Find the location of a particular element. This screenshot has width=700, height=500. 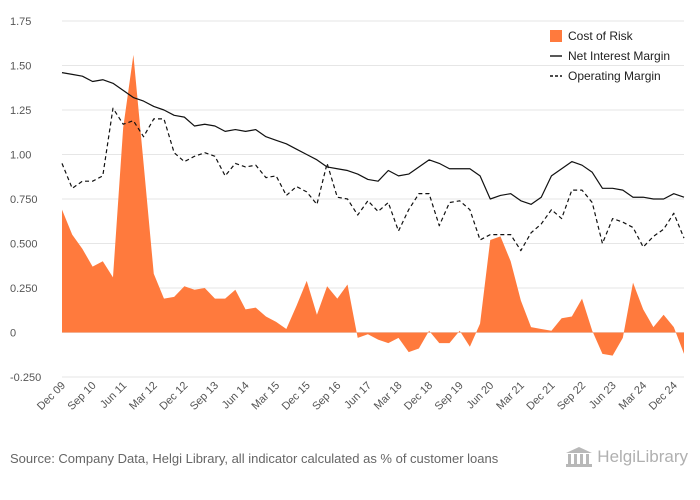

y-tick-label: 0.500 is located at coordinates (24, 245).